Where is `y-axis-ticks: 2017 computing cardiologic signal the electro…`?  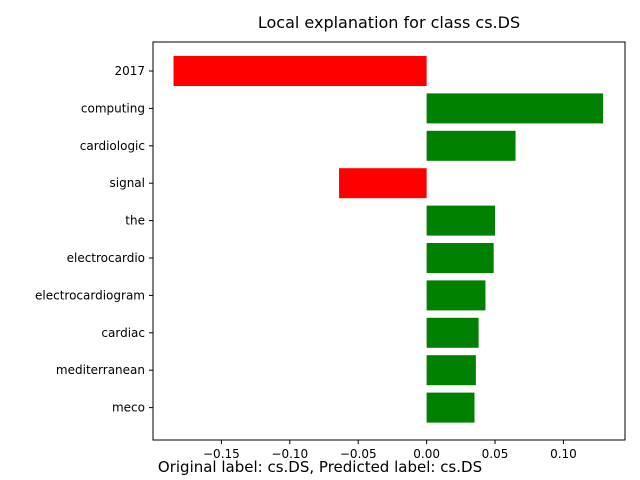 y-axis-ticks: 2017 computing cardiologic signal the electro… is located at coordinates (94, 239).